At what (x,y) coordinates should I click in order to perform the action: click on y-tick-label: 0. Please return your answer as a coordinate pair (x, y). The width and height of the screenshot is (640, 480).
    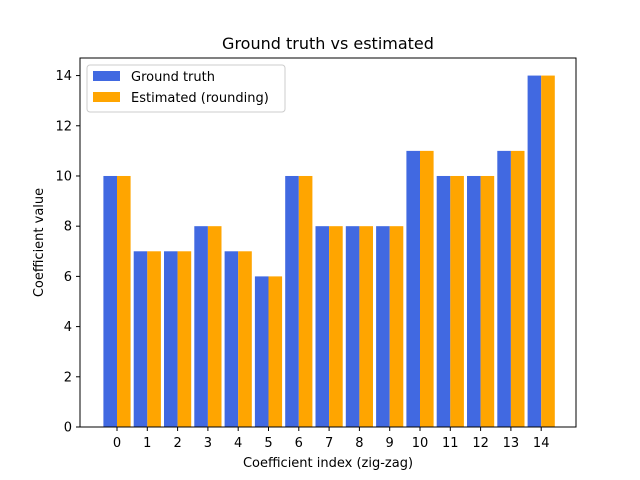
    Looking at the image, I should click on (68, 428).